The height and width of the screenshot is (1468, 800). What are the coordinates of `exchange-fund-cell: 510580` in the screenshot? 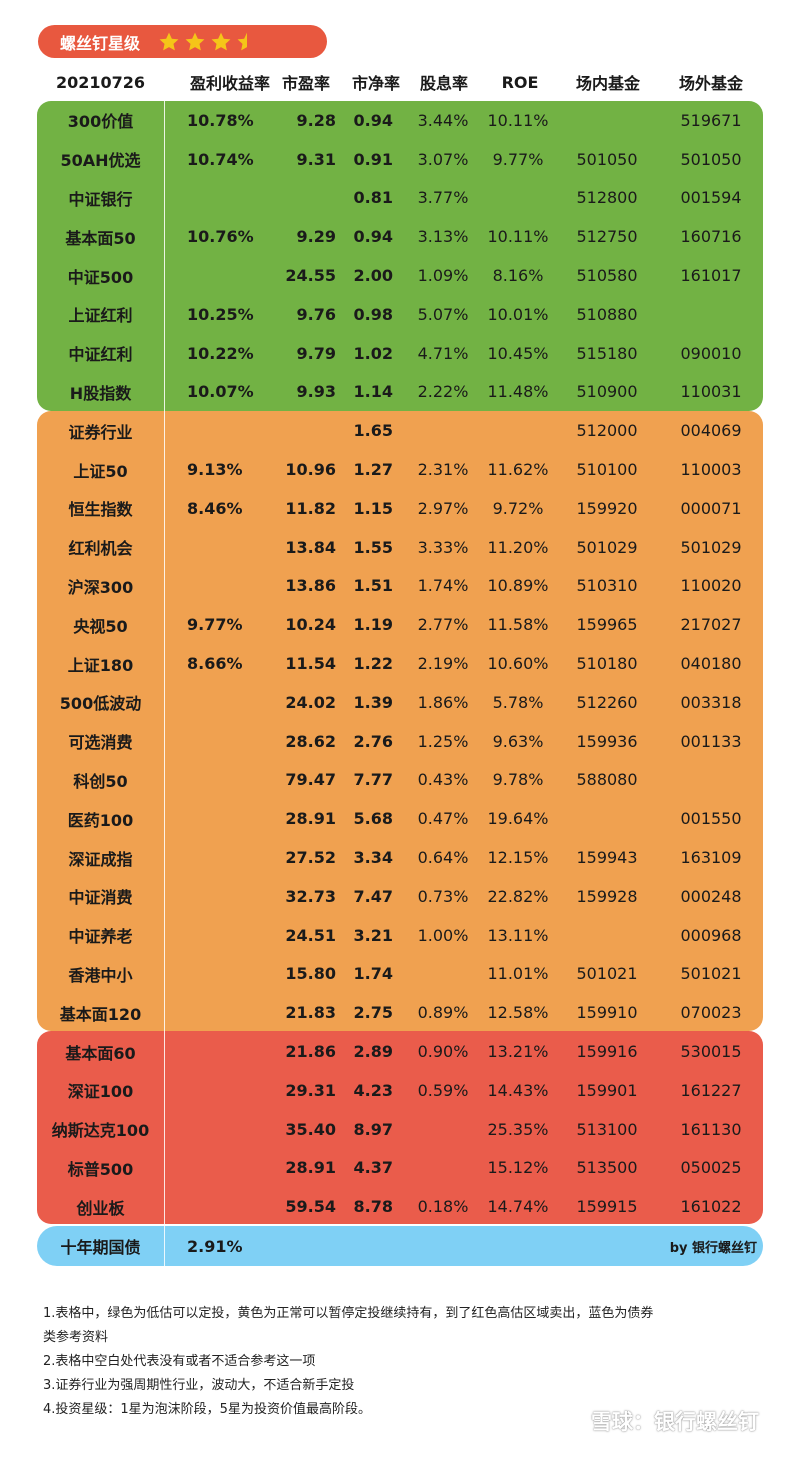 It's located at (607, 276).